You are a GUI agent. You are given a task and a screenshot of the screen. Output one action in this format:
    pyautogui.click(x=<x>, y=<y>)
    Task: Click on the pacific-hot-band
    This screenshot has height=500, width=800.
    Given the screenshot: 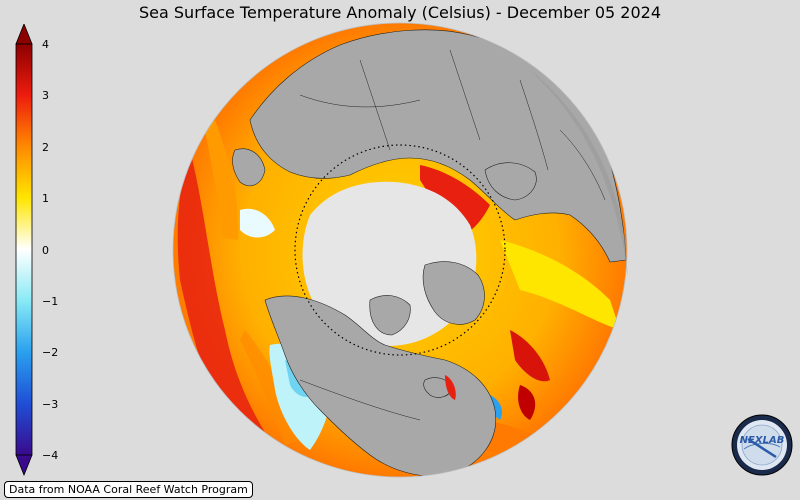 What is the action you would take?
    pyautogui.click(x=228, y=310)
    